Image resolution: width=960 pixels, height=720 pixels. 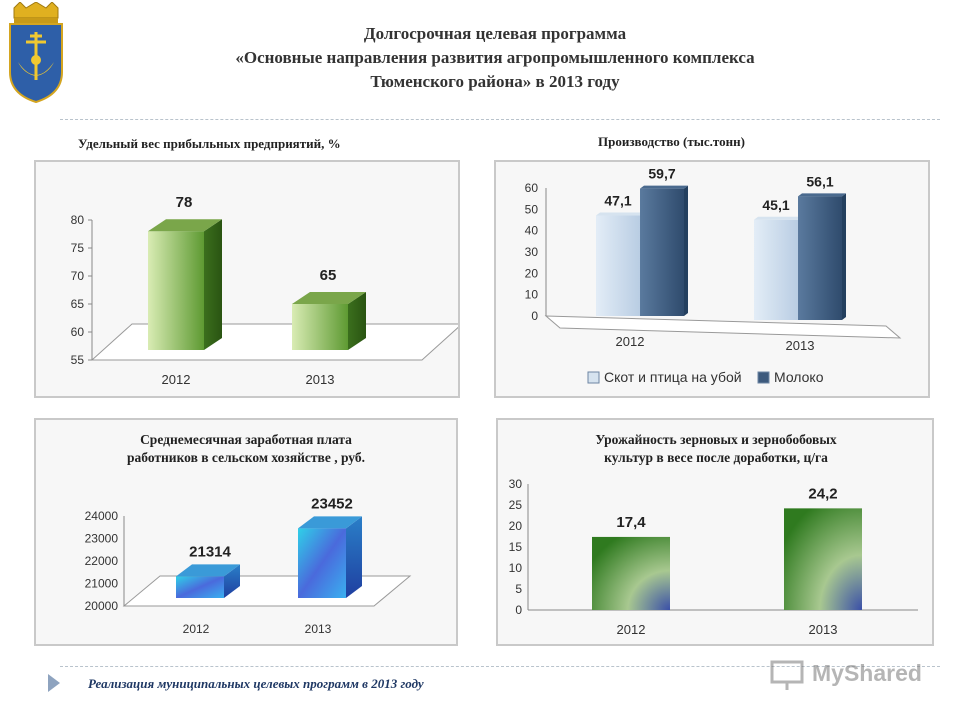 I want to click on y-tick-label: 24000, so click(x=102, y=516).